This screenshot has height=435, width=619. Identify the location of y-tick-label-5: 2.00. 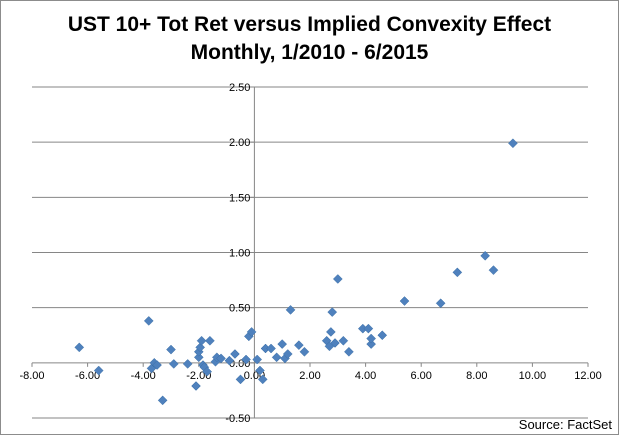
(239, 143).